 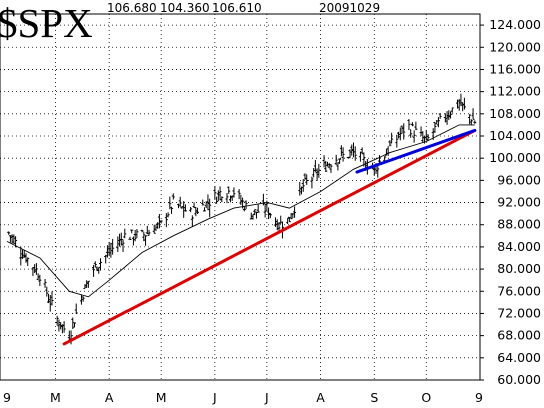 What do you see at coordinates (515, 68) in the screenshot?
I see `y-tick-label: 116.000` at bounding box center [515, 68].